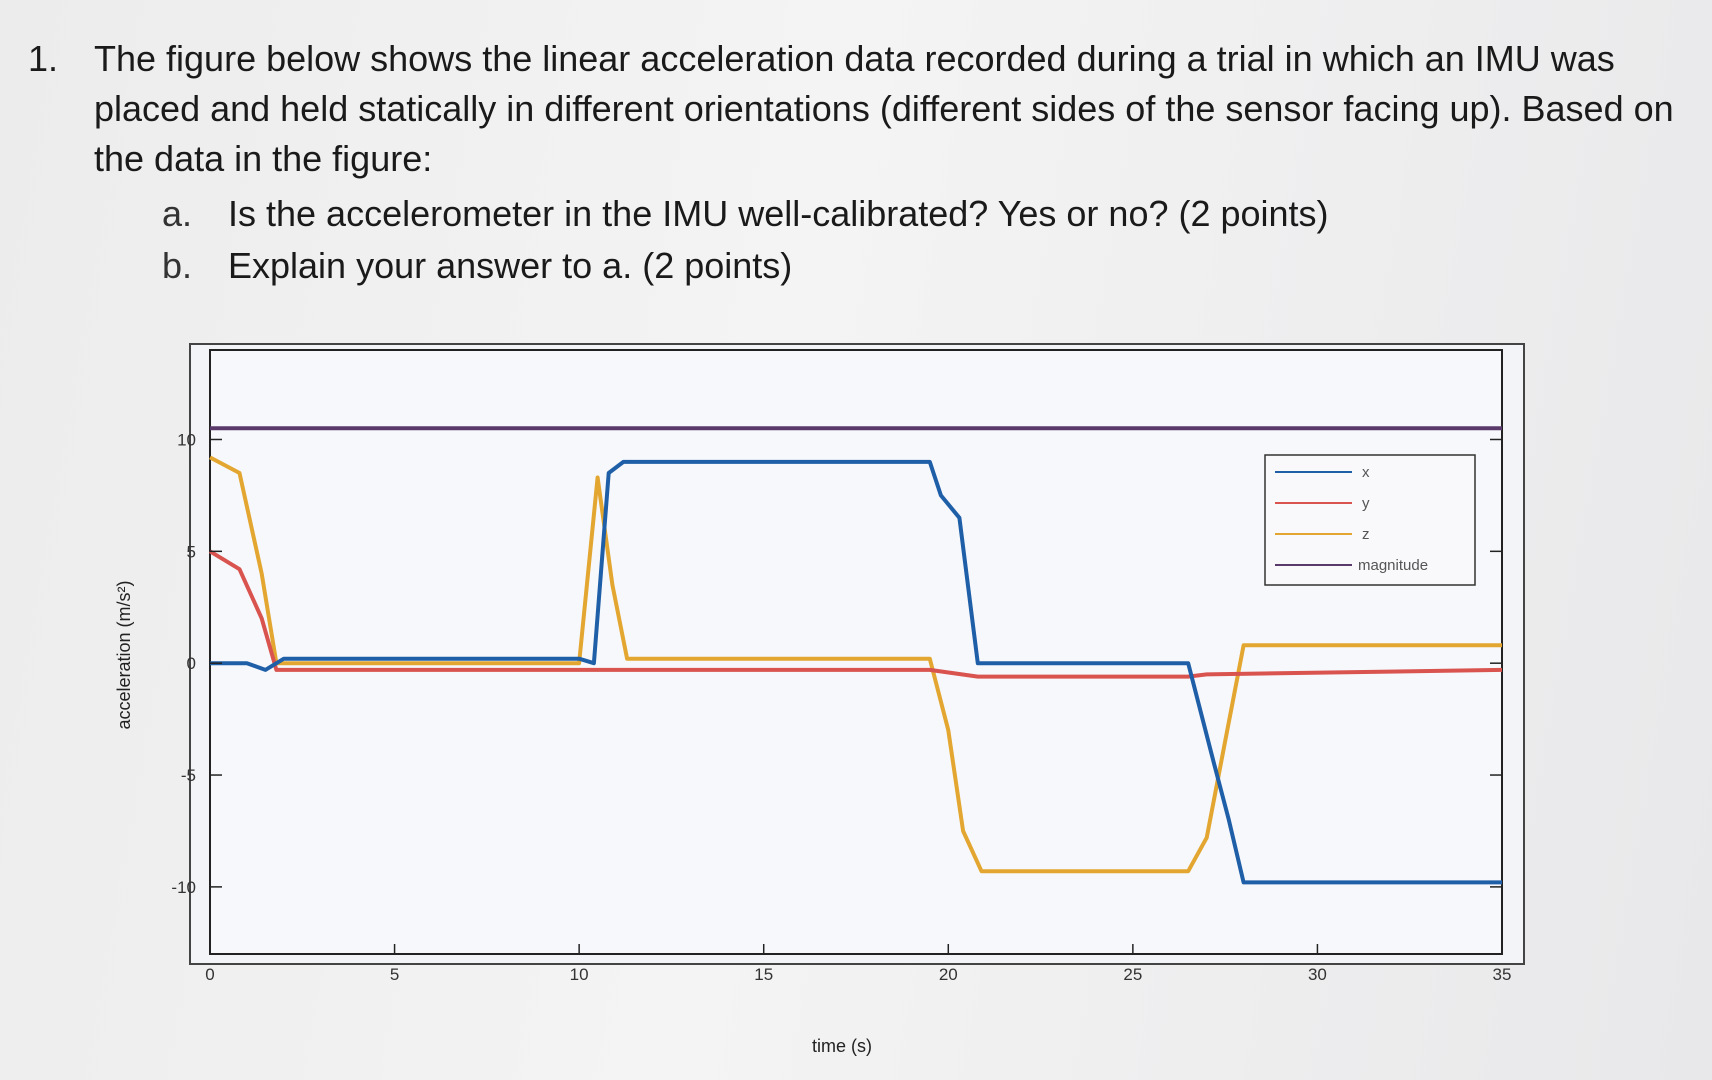 The width and height of the screenshot is (1712, 1080). I want to click on y-tick-label: 5, so click(191, 551).